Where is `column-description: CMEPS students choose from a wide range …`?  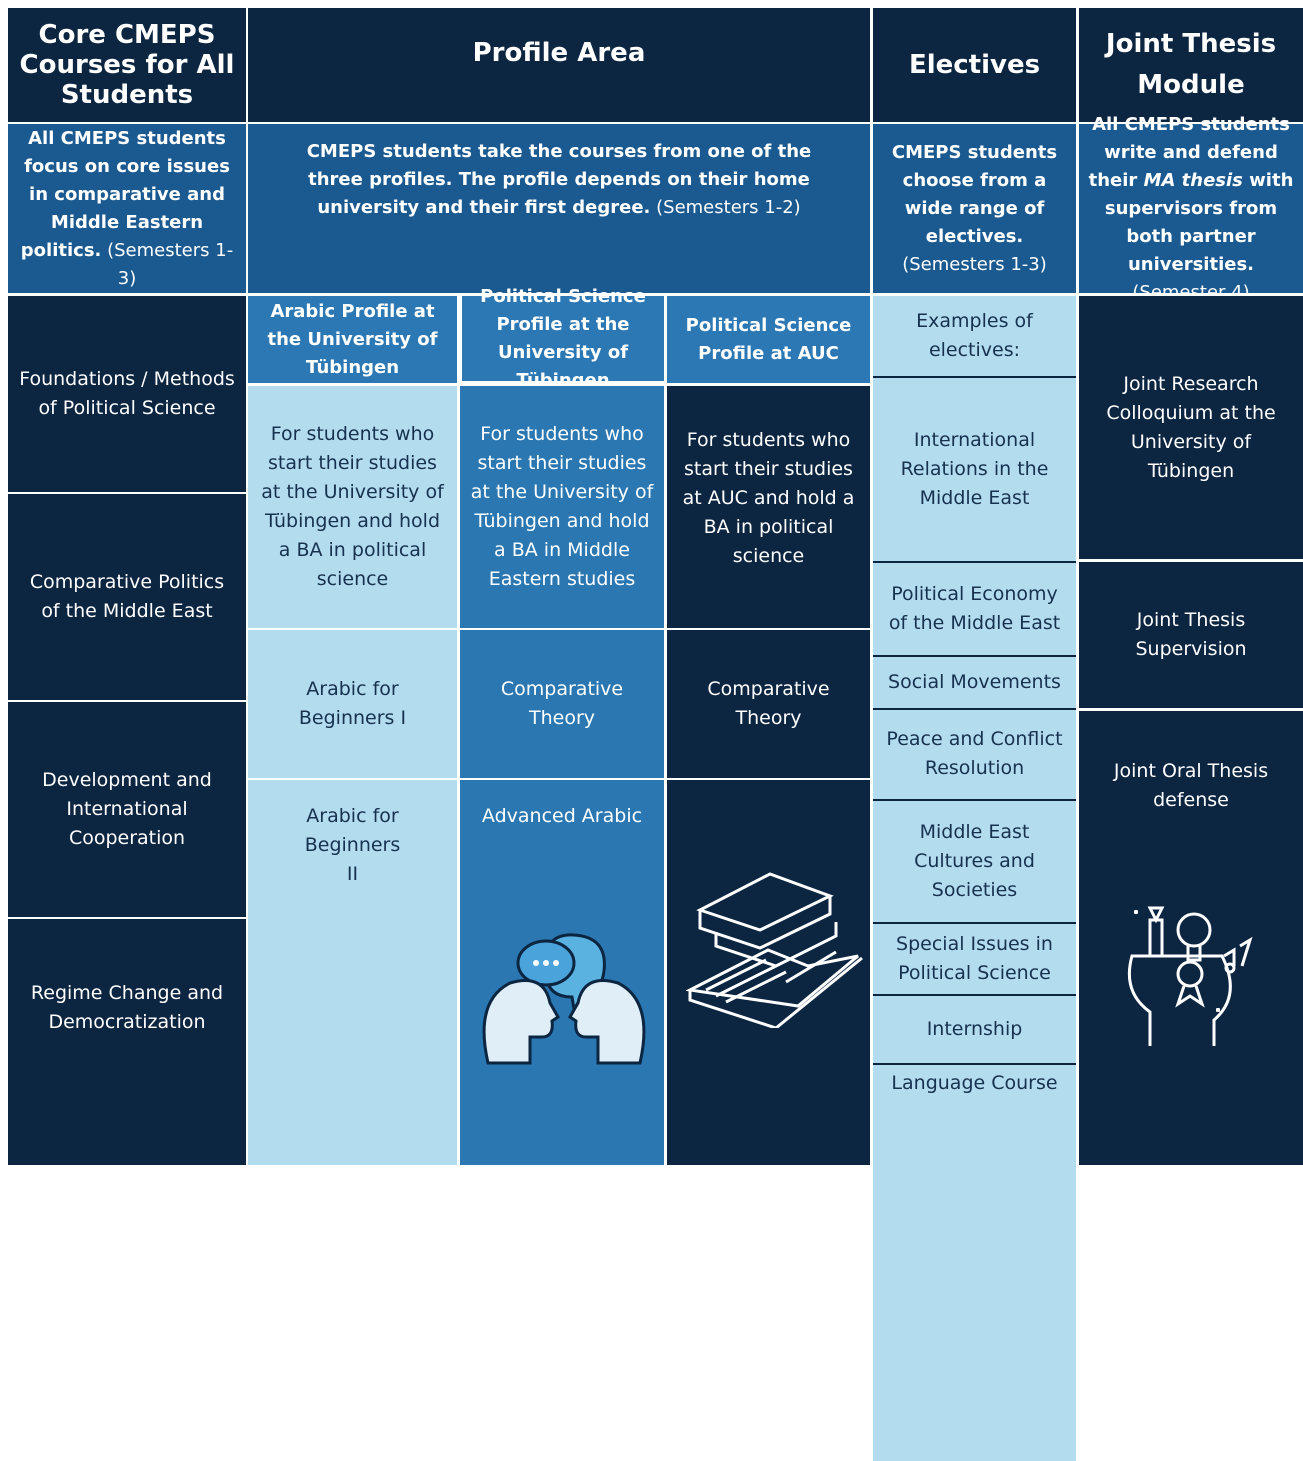
column-description: CMEPS students choose from a wide range … is located at coordinates (974, 208).